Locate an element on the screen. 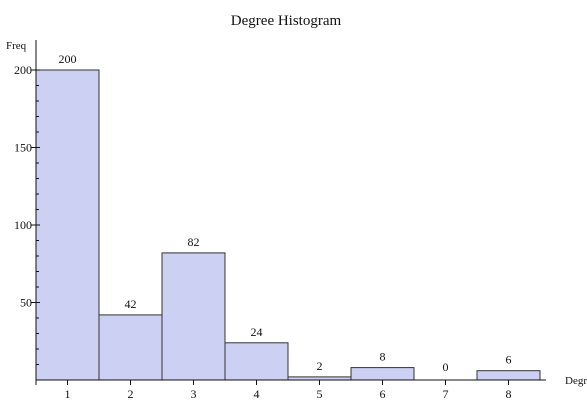 The height and width of the screenshot is (402, 587). data-label-7: 0 is located at coordinates (446, 367).